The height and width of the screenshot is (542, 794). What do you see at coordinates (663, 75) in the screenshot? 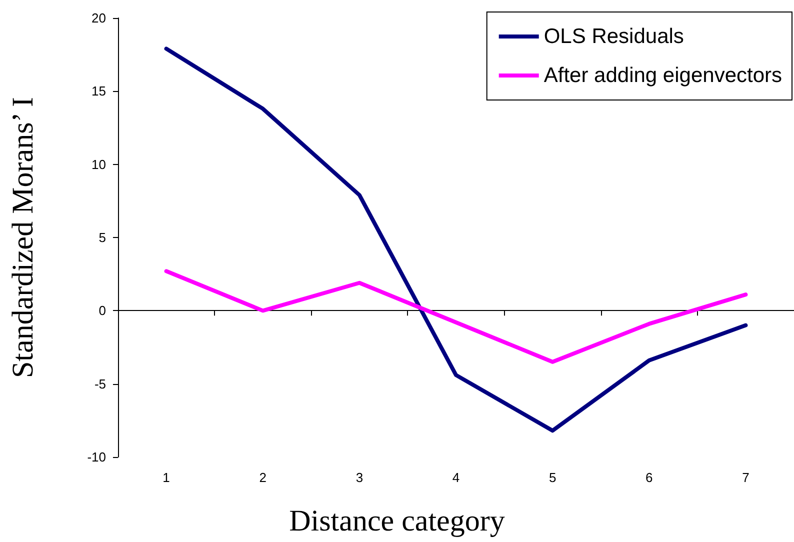
I see `legend-label: After adding eigenvectors` at bounding box center [663, 75].